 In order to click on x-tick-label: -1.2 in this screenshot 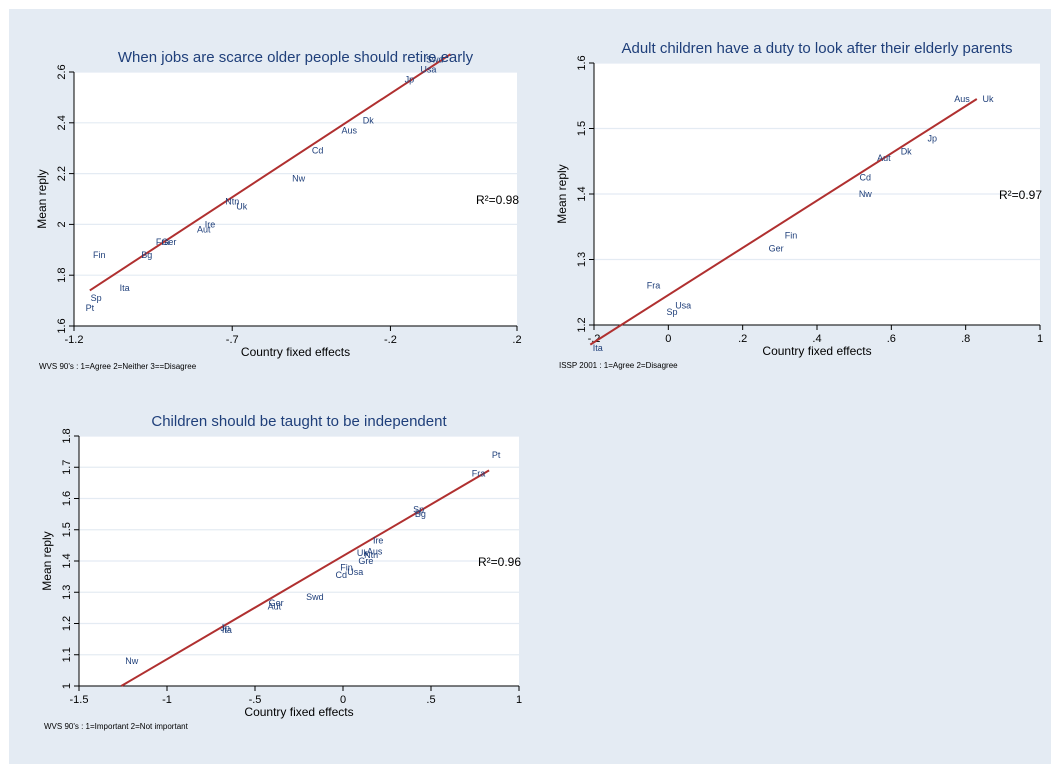, I will do `click(74, 340)`.